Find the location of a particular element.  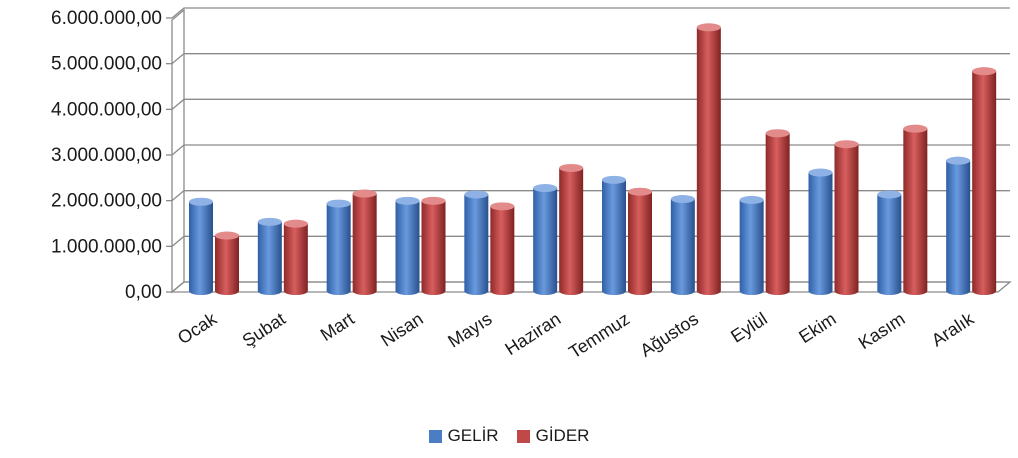

x-tick-label: Eylül is located at coordinates (749, 328).